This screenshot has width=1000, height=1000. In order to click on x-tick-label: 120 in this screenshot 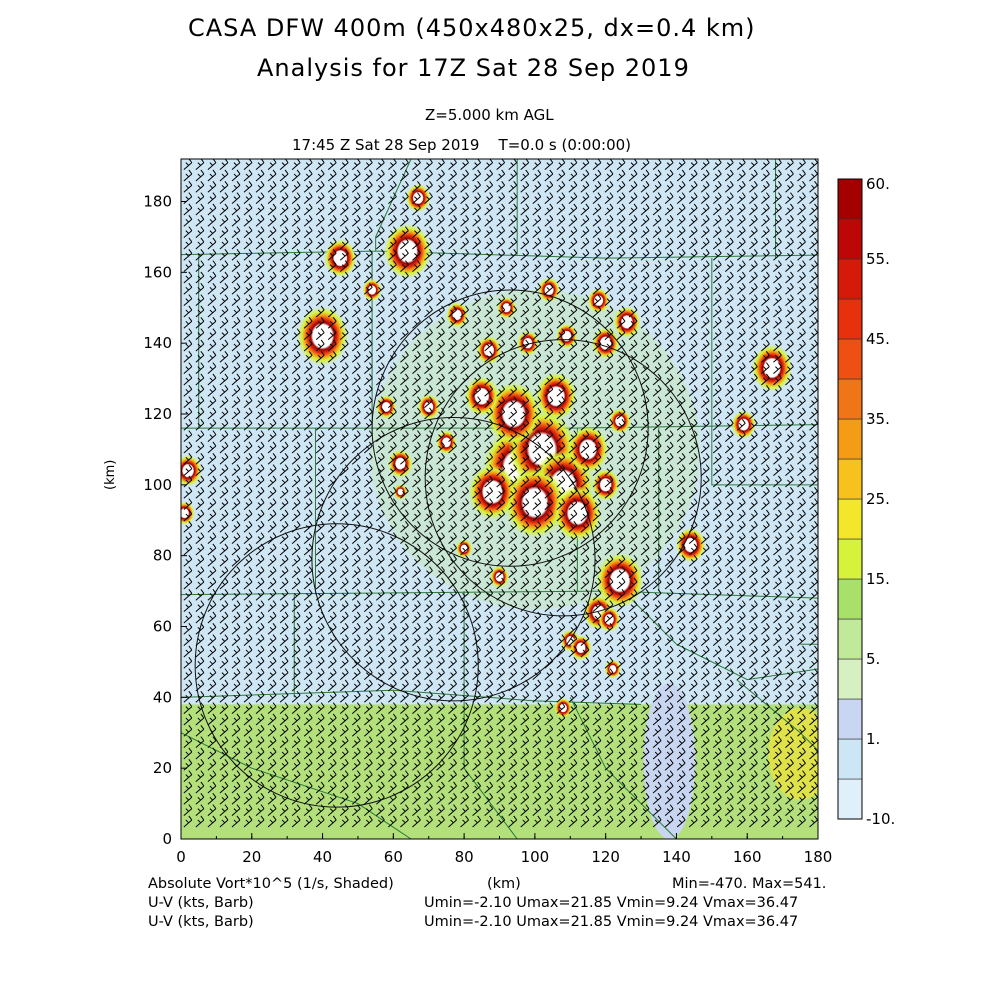, I will do `click(605, 857)`.